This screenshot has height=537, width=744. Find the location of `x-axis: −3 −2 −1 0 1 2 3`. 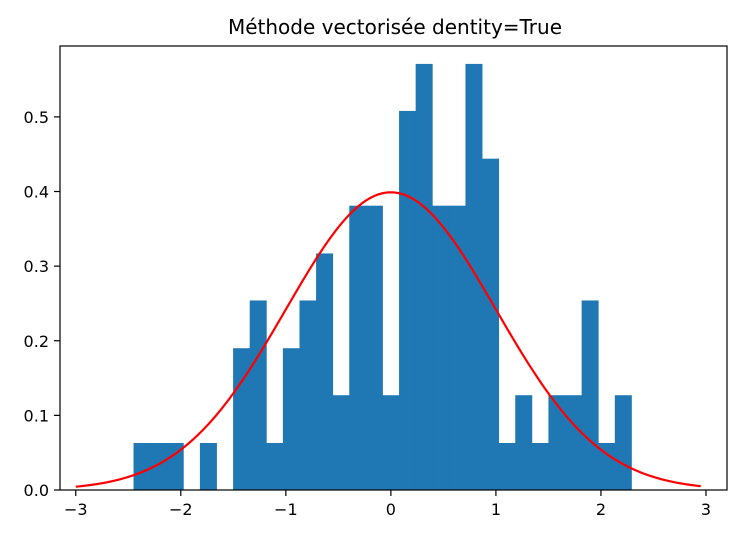

x-axis: −3 −2 −1 0 1 2 3 is located at coordinates (387, 504).